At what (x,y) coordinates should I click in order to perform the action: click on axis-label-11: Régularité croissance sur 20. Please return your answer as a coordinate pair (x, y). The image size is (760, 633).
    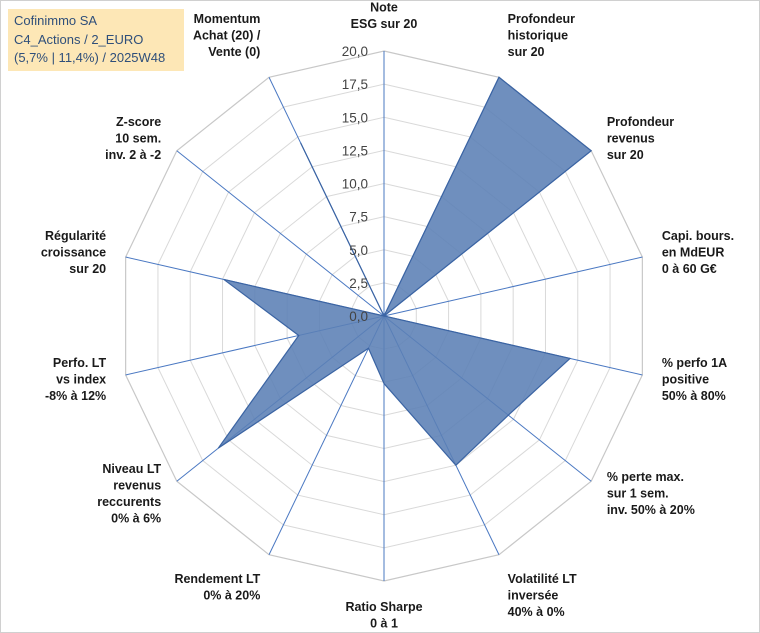
    Looking at the image, I should click on (73, 252).